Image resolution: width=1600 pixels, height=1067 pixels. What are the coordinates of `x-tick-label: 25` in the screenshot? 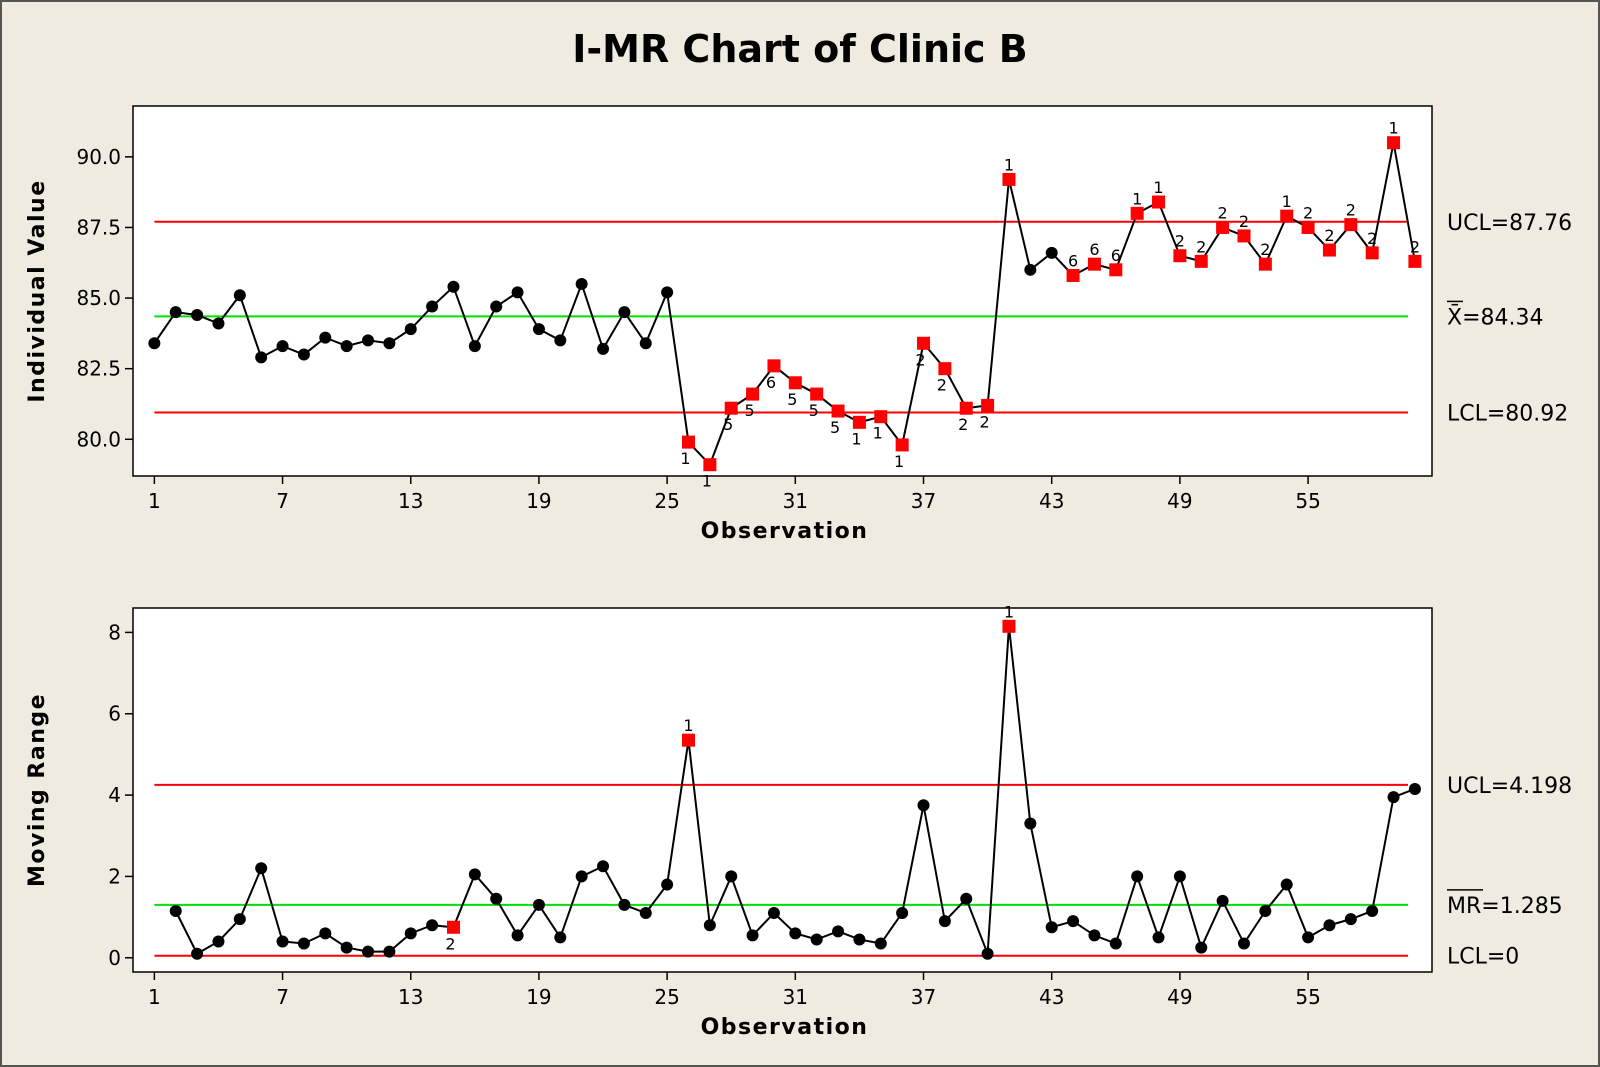 It's located at (666, 501).